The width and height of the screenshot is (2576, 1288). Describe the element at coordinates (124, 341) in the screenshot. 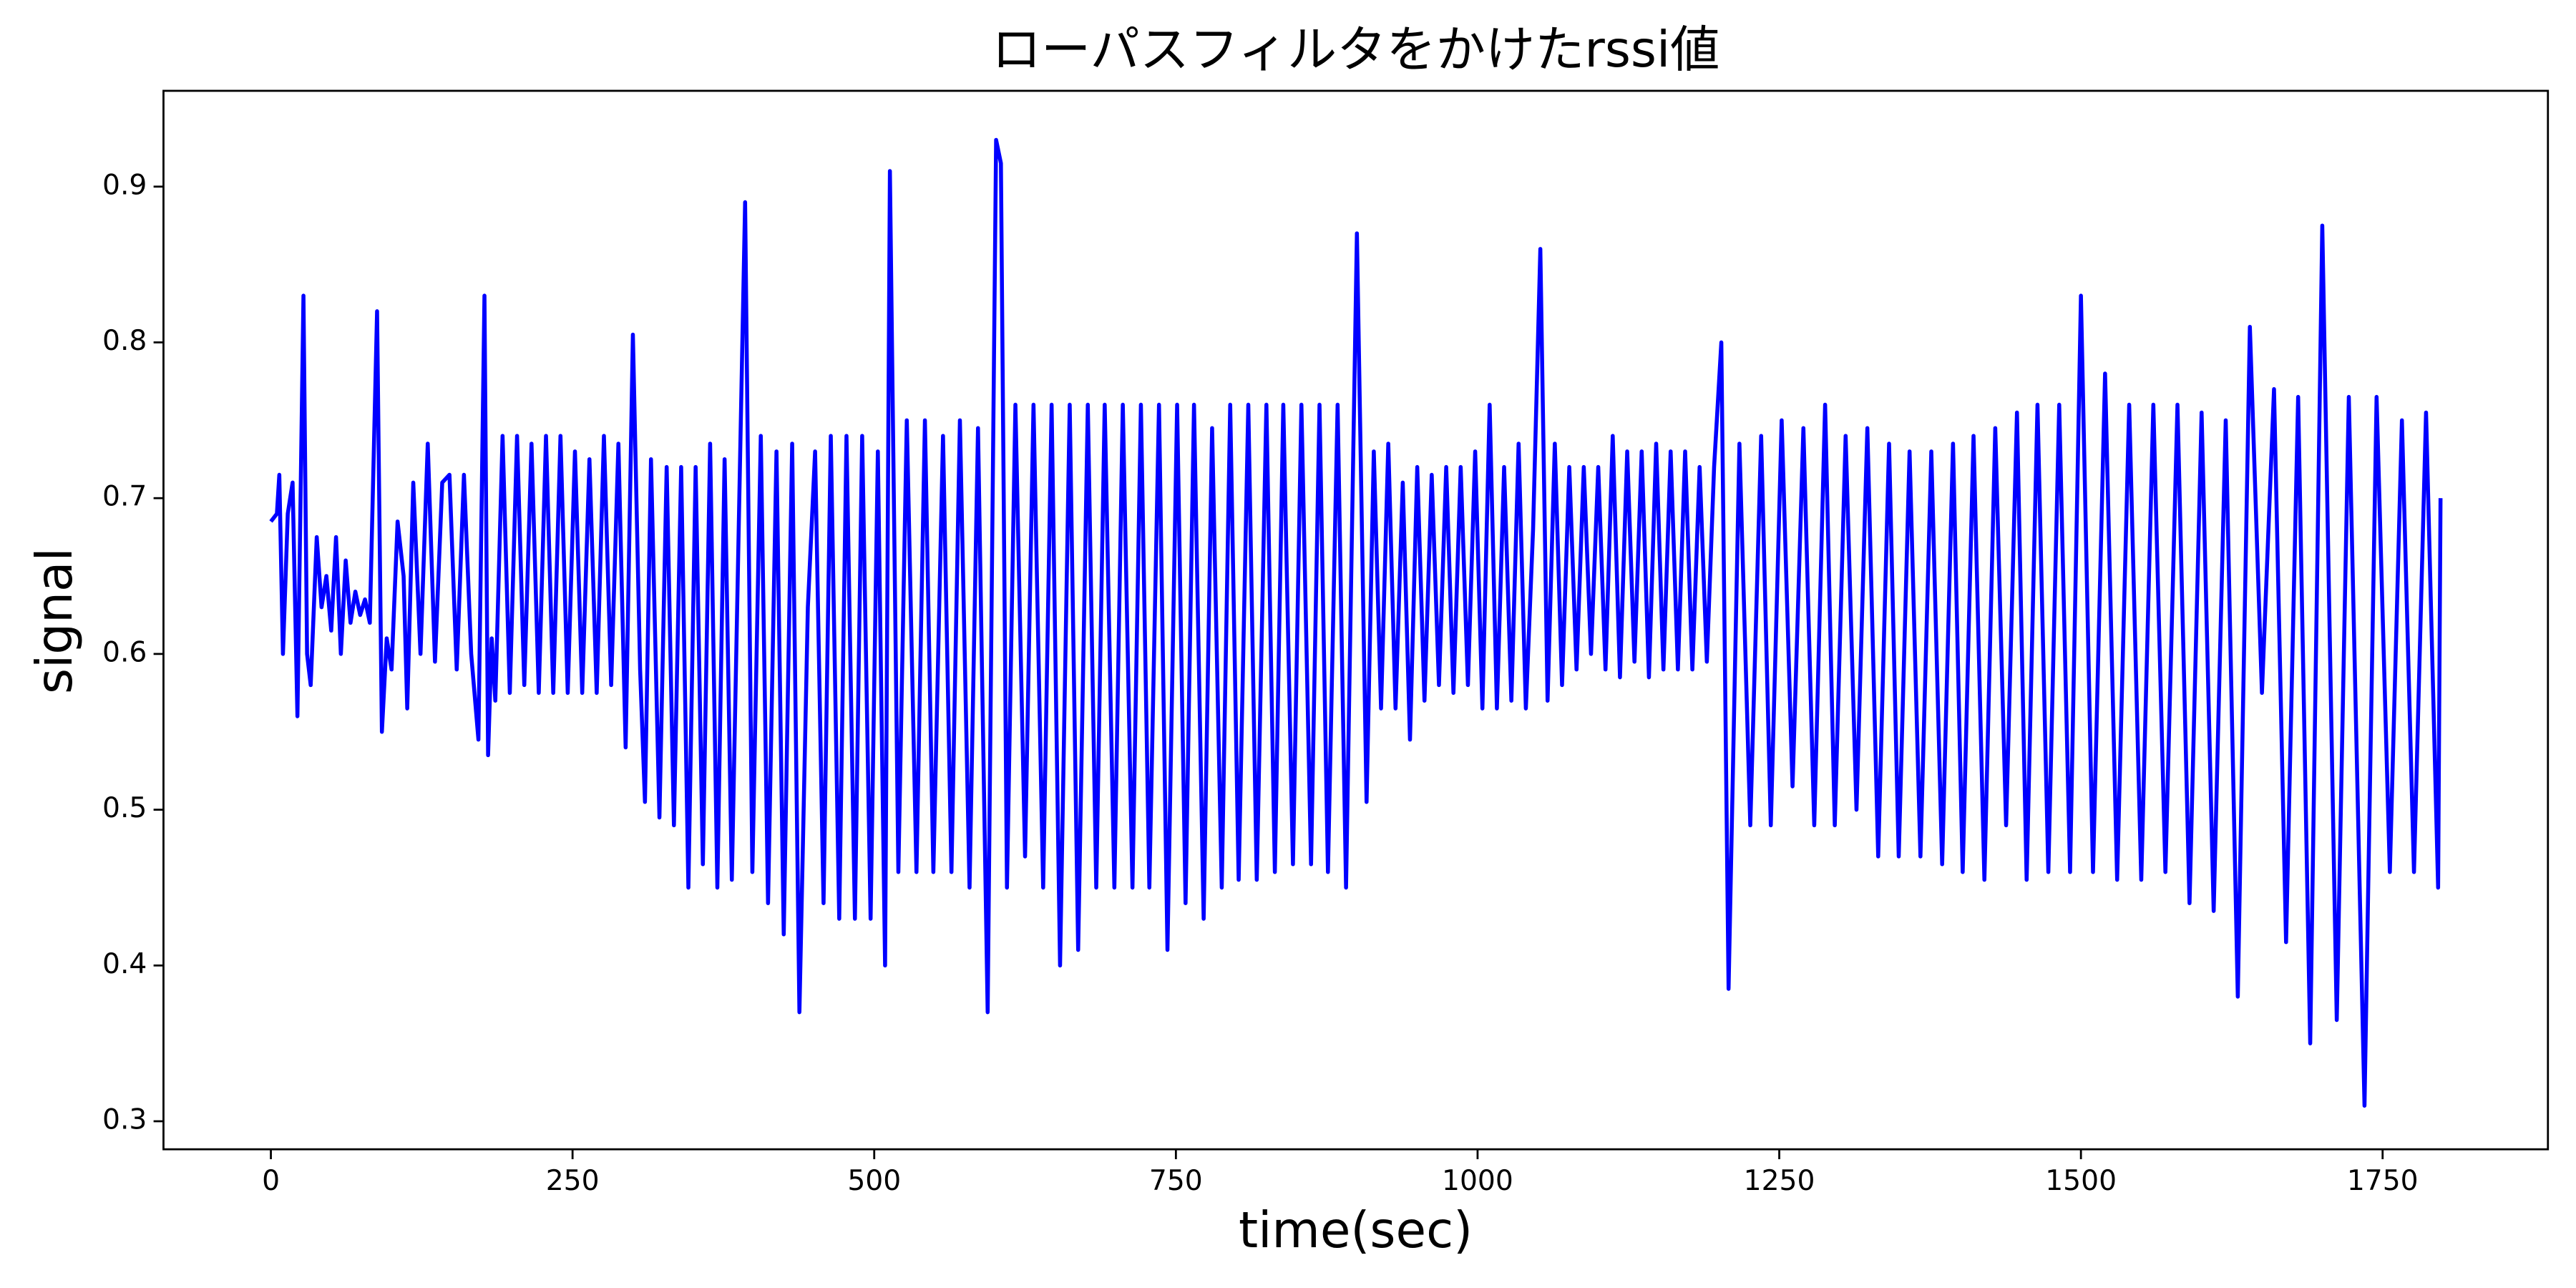

I see `y-tick-label: 0.8` at that location.